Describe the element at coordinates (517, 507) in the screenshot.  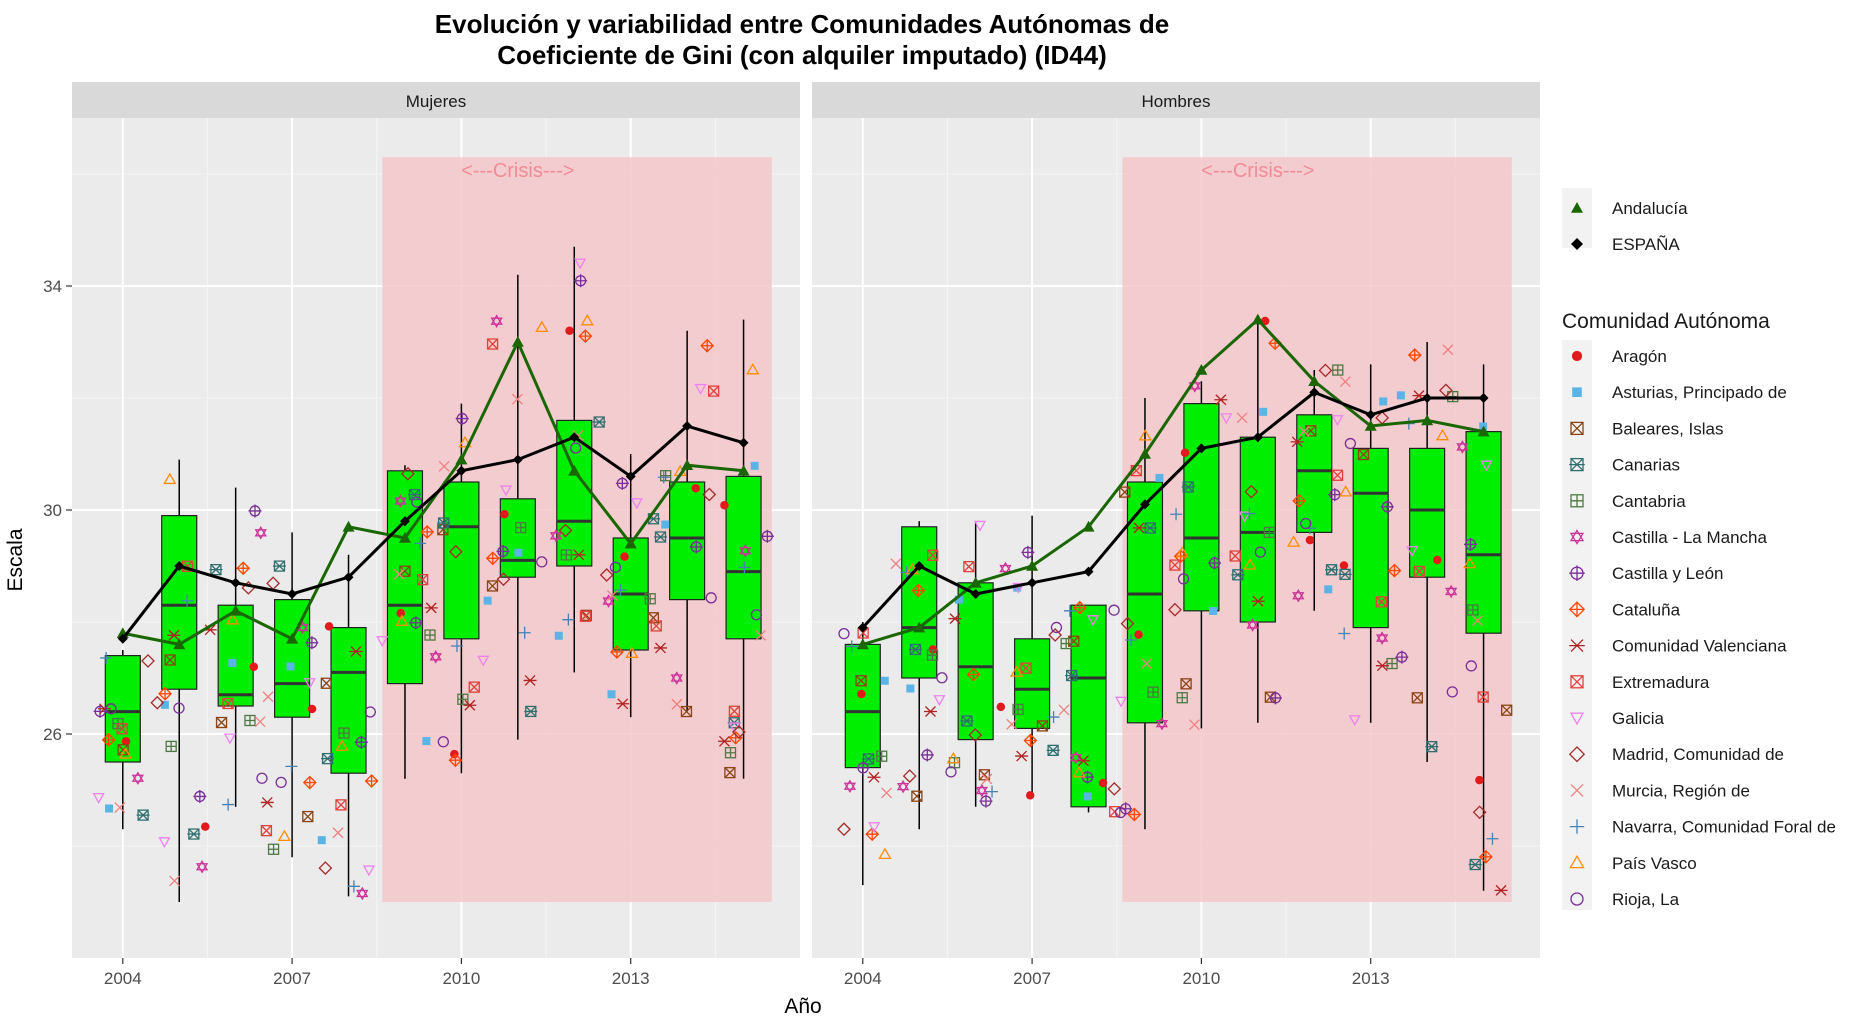
I see `box-2011` at that location.